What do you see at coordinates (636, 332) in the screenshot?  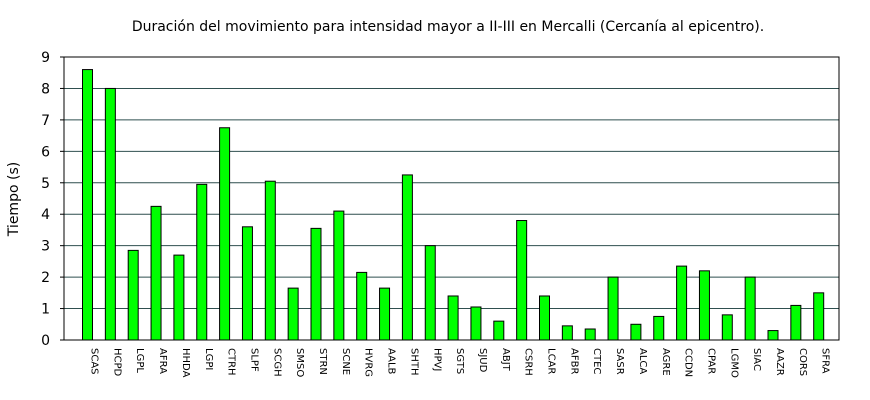 I see `bar-alca` at bounding box center [636, 332].